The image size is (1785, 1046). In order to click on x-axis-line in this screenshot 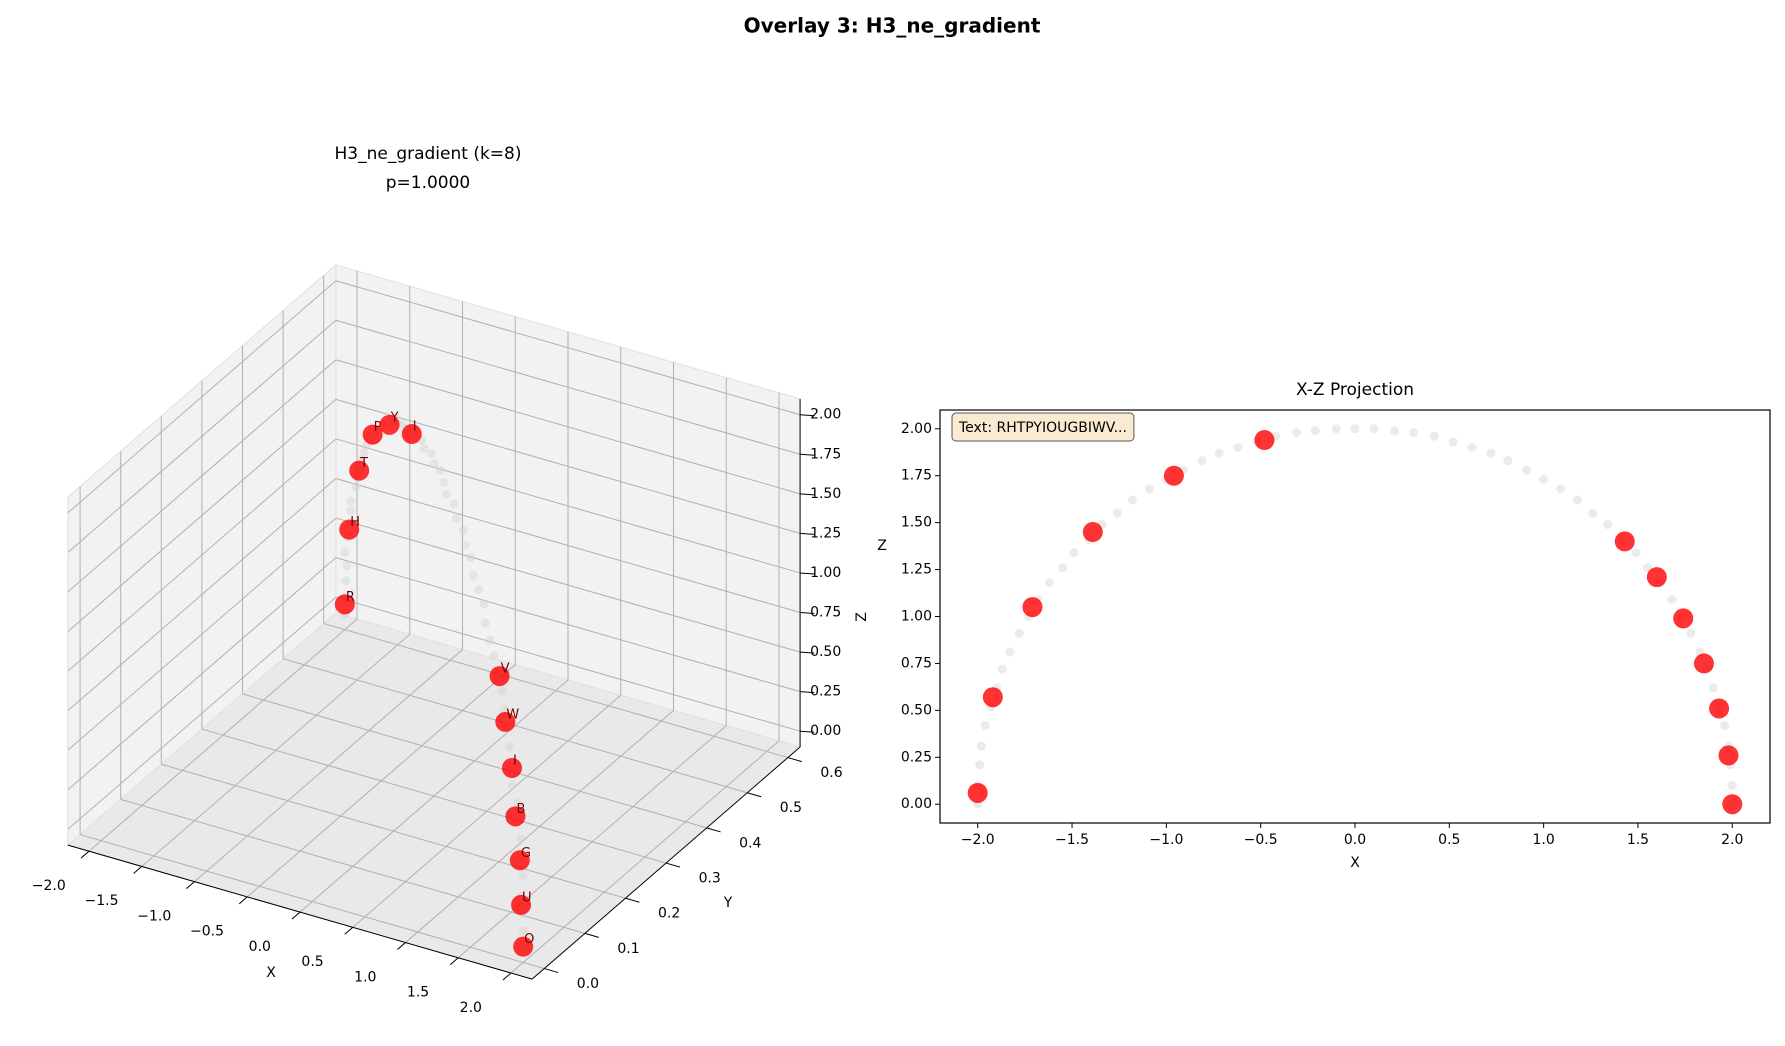, I will do `click(300, 912)`.